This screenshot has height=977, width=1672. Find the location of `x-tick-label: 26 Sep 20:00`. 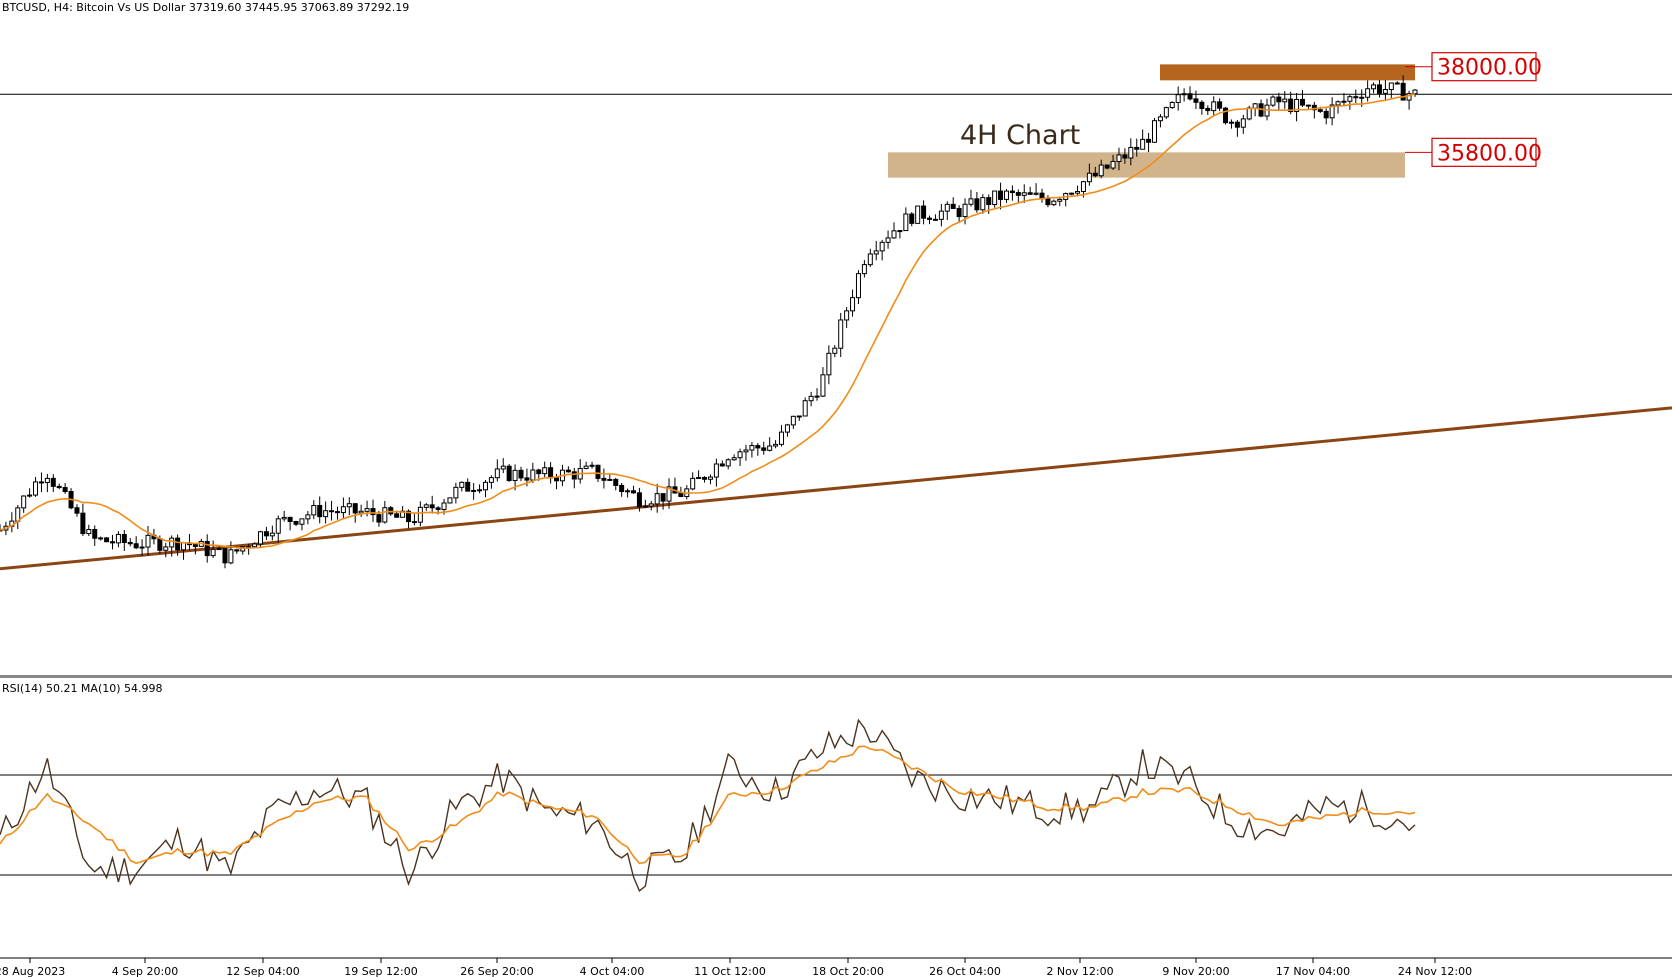

x-tick-label: 26 Sep 20:00 is located at coordinates (496, 971).